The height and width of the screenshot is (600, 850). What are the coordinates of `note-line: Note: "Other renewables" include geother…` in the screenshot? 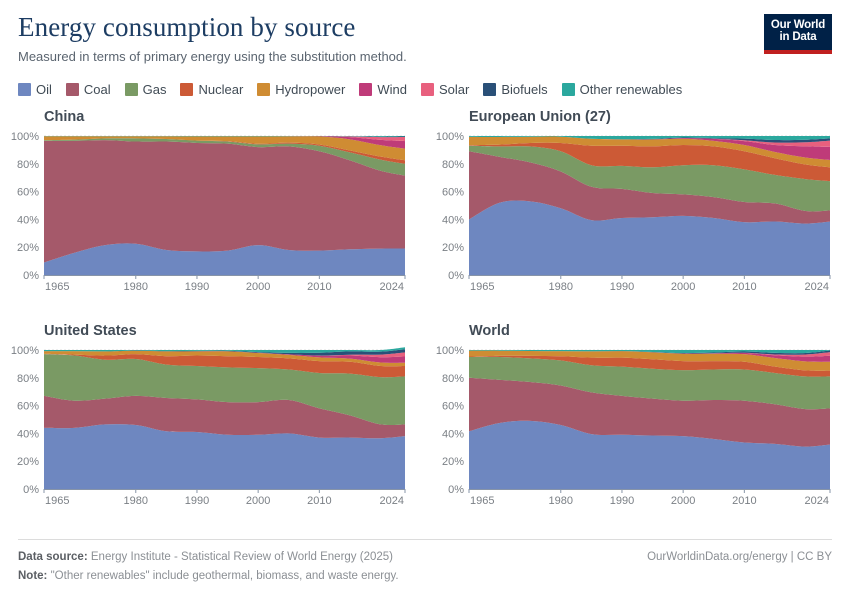 It's located at (425, 577).